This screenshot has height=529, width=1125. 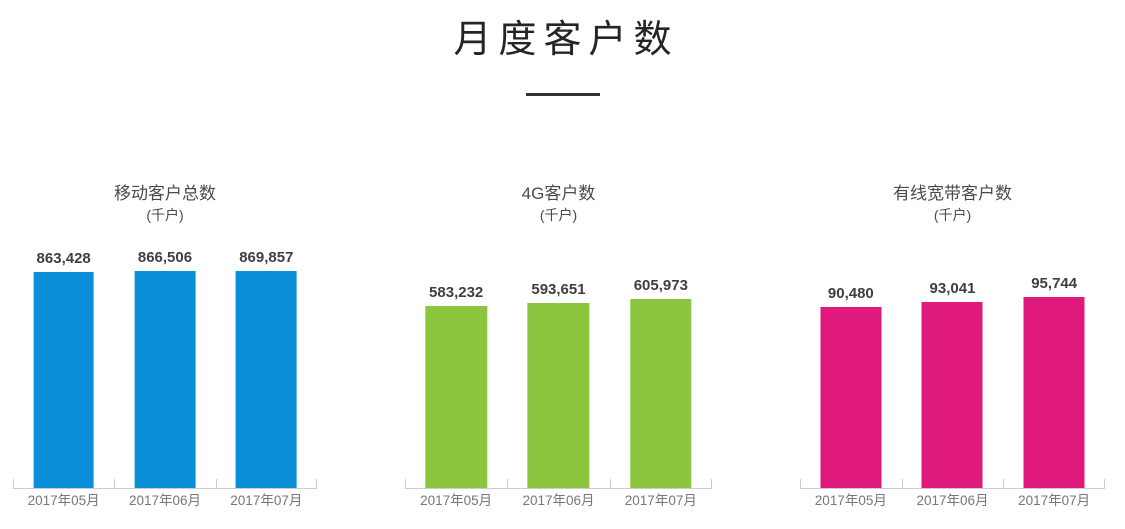 What do you see at coordinates (952, 288) in the screenshot?
I see `value-label-broadband-2: 93,041` at bounding box center [952, 288].